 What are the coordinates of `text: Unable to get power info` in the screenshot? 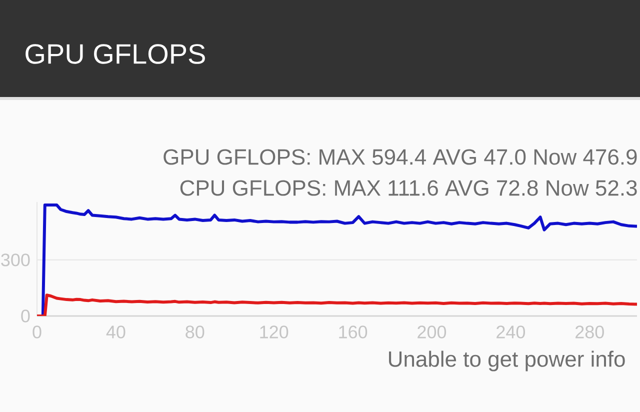 It's located at (507, 361).